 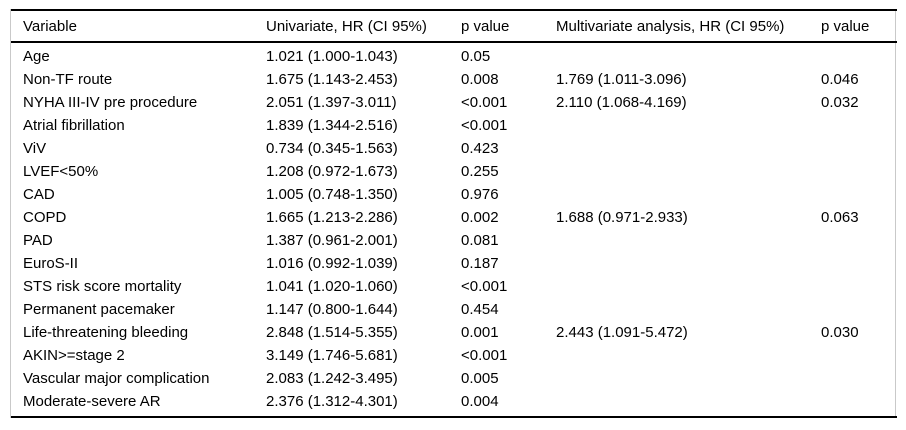 What do you see at coordinates (331, 102) in the screenshot?
I see `cell-uni-hr: 2.051 (1.397-3.011)` at bounding box center [331, 102].